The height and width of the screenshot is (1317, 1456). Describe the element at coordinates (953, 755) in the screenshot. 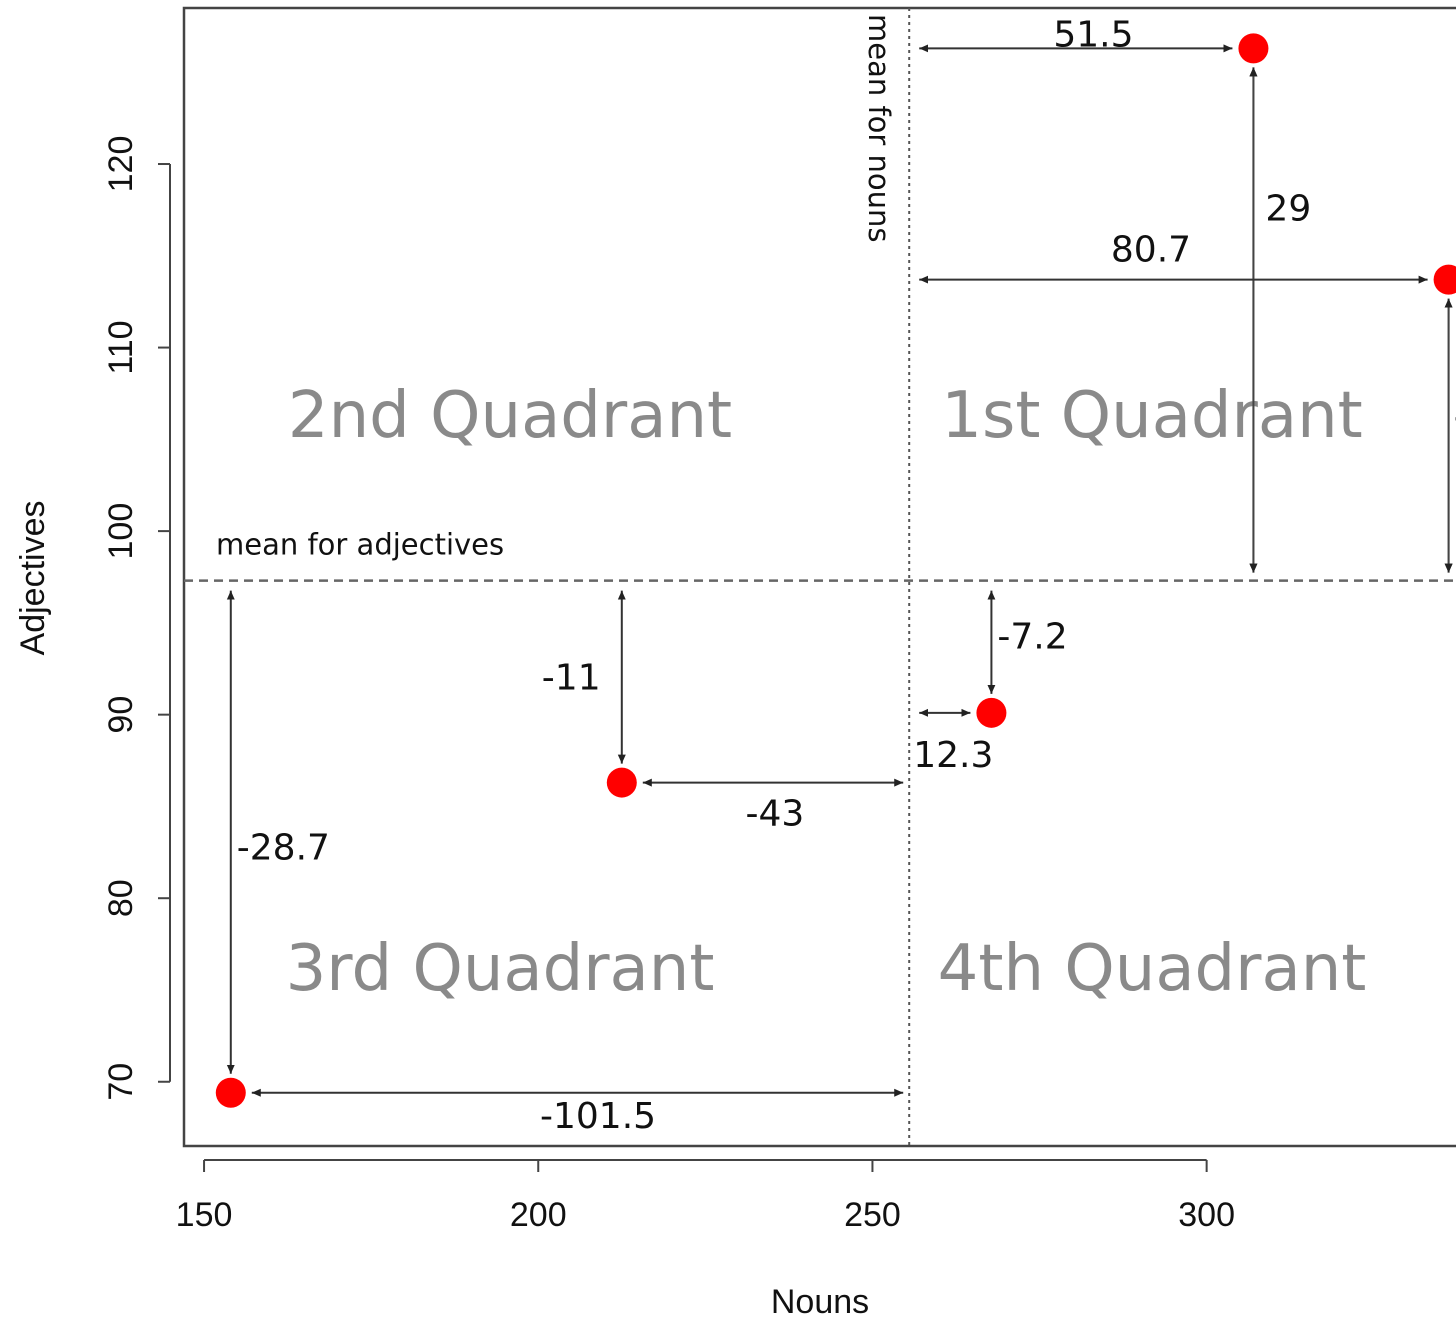

I see `deviation-x-label: 12.3` at that location.